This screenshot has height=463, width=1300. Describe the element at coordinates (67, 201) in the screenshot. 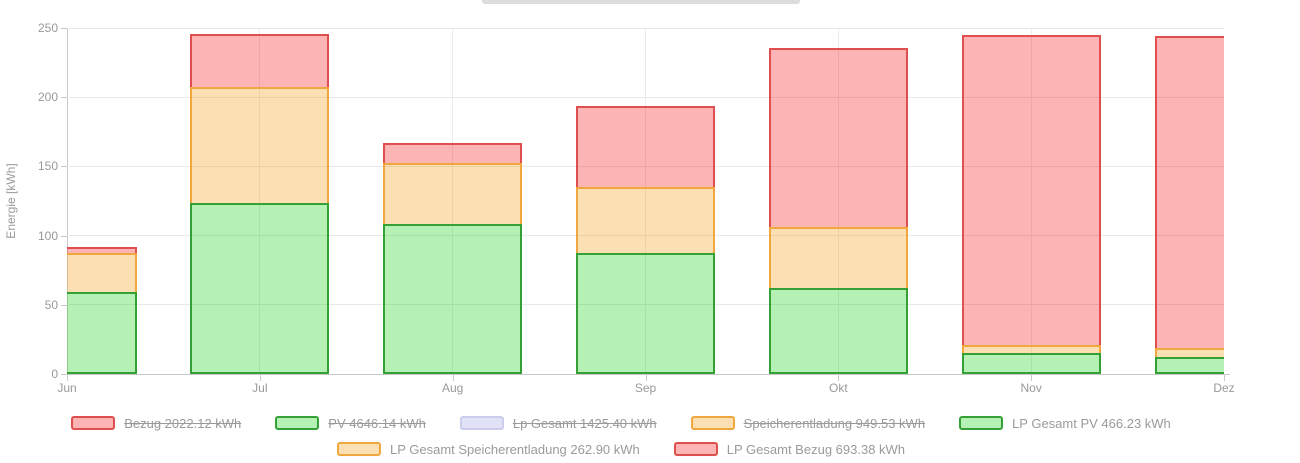

I see `y-axis-line` at that location.